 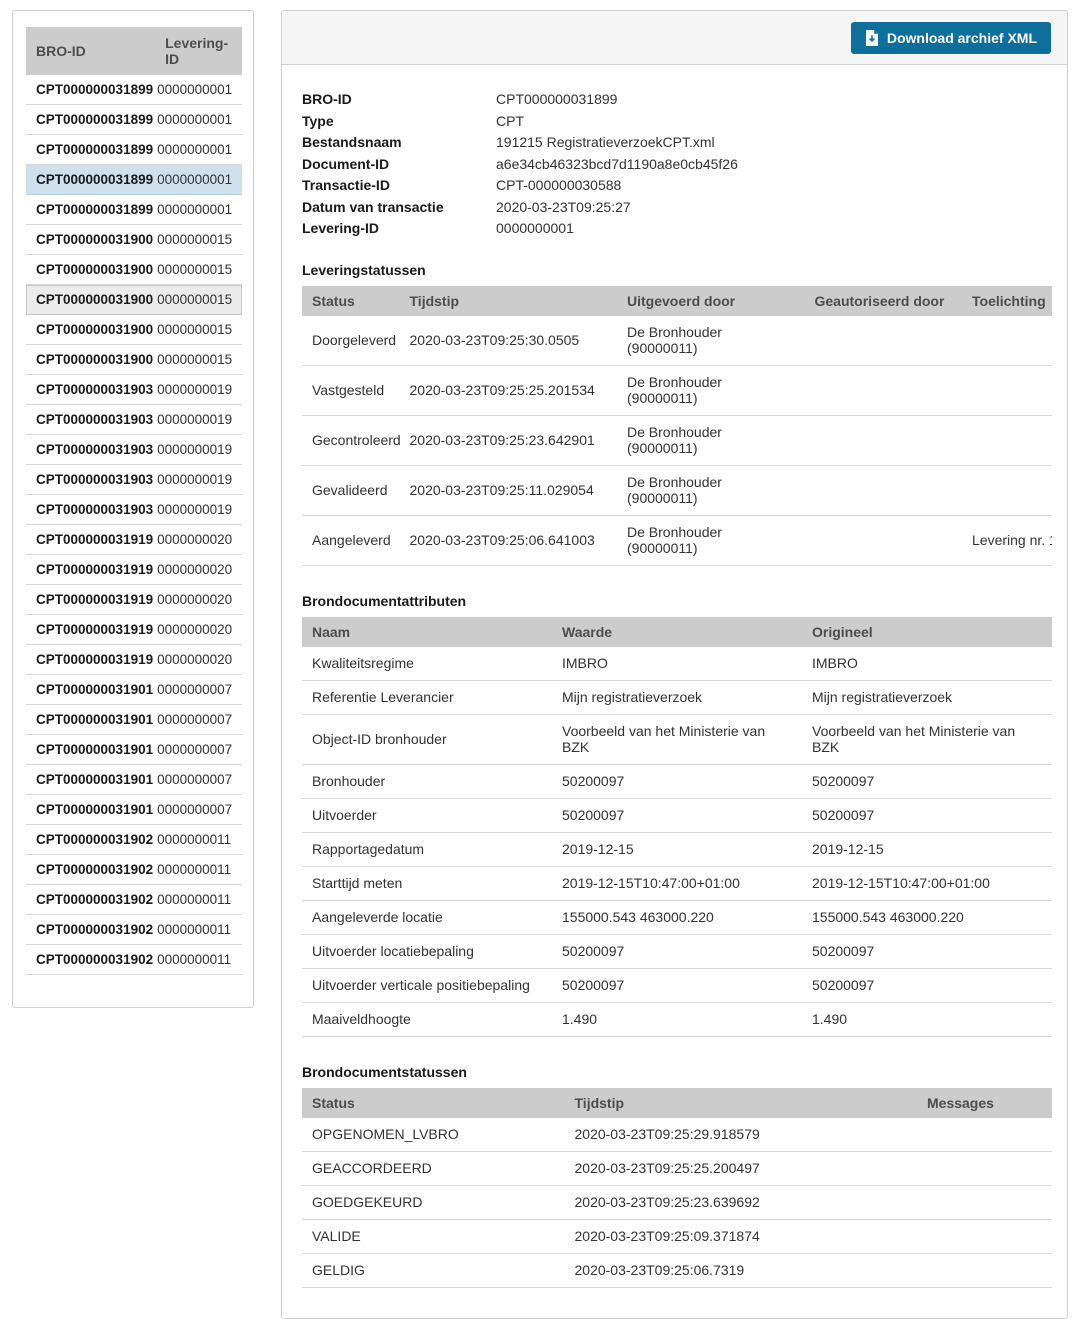 I want to click on cell-origineel: 2019-12-15, so click(x=927, y=849).